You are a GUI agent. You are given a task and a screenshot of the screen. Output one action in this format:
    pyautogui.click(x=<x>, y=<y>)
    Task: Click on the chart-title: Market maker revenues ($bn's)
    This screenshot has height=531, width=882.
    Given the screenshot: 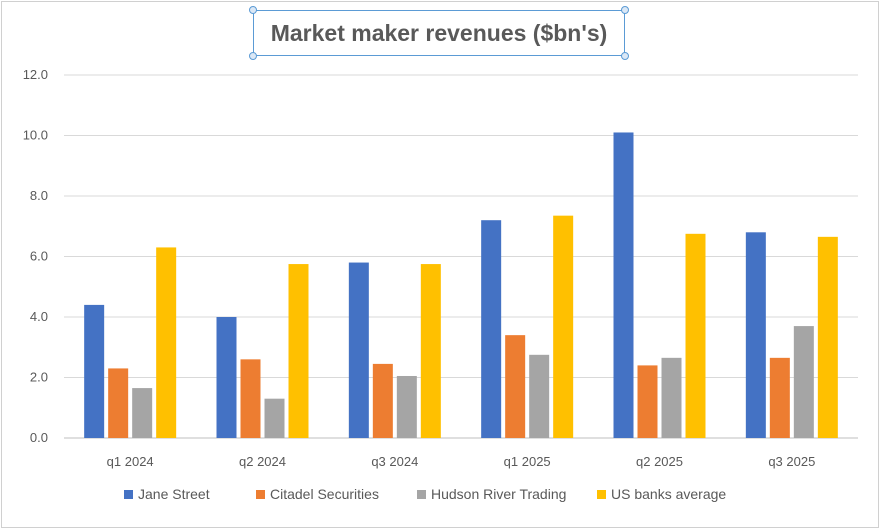 What is the action you would take?
    pyautogui.click(x=439, y=32)
    